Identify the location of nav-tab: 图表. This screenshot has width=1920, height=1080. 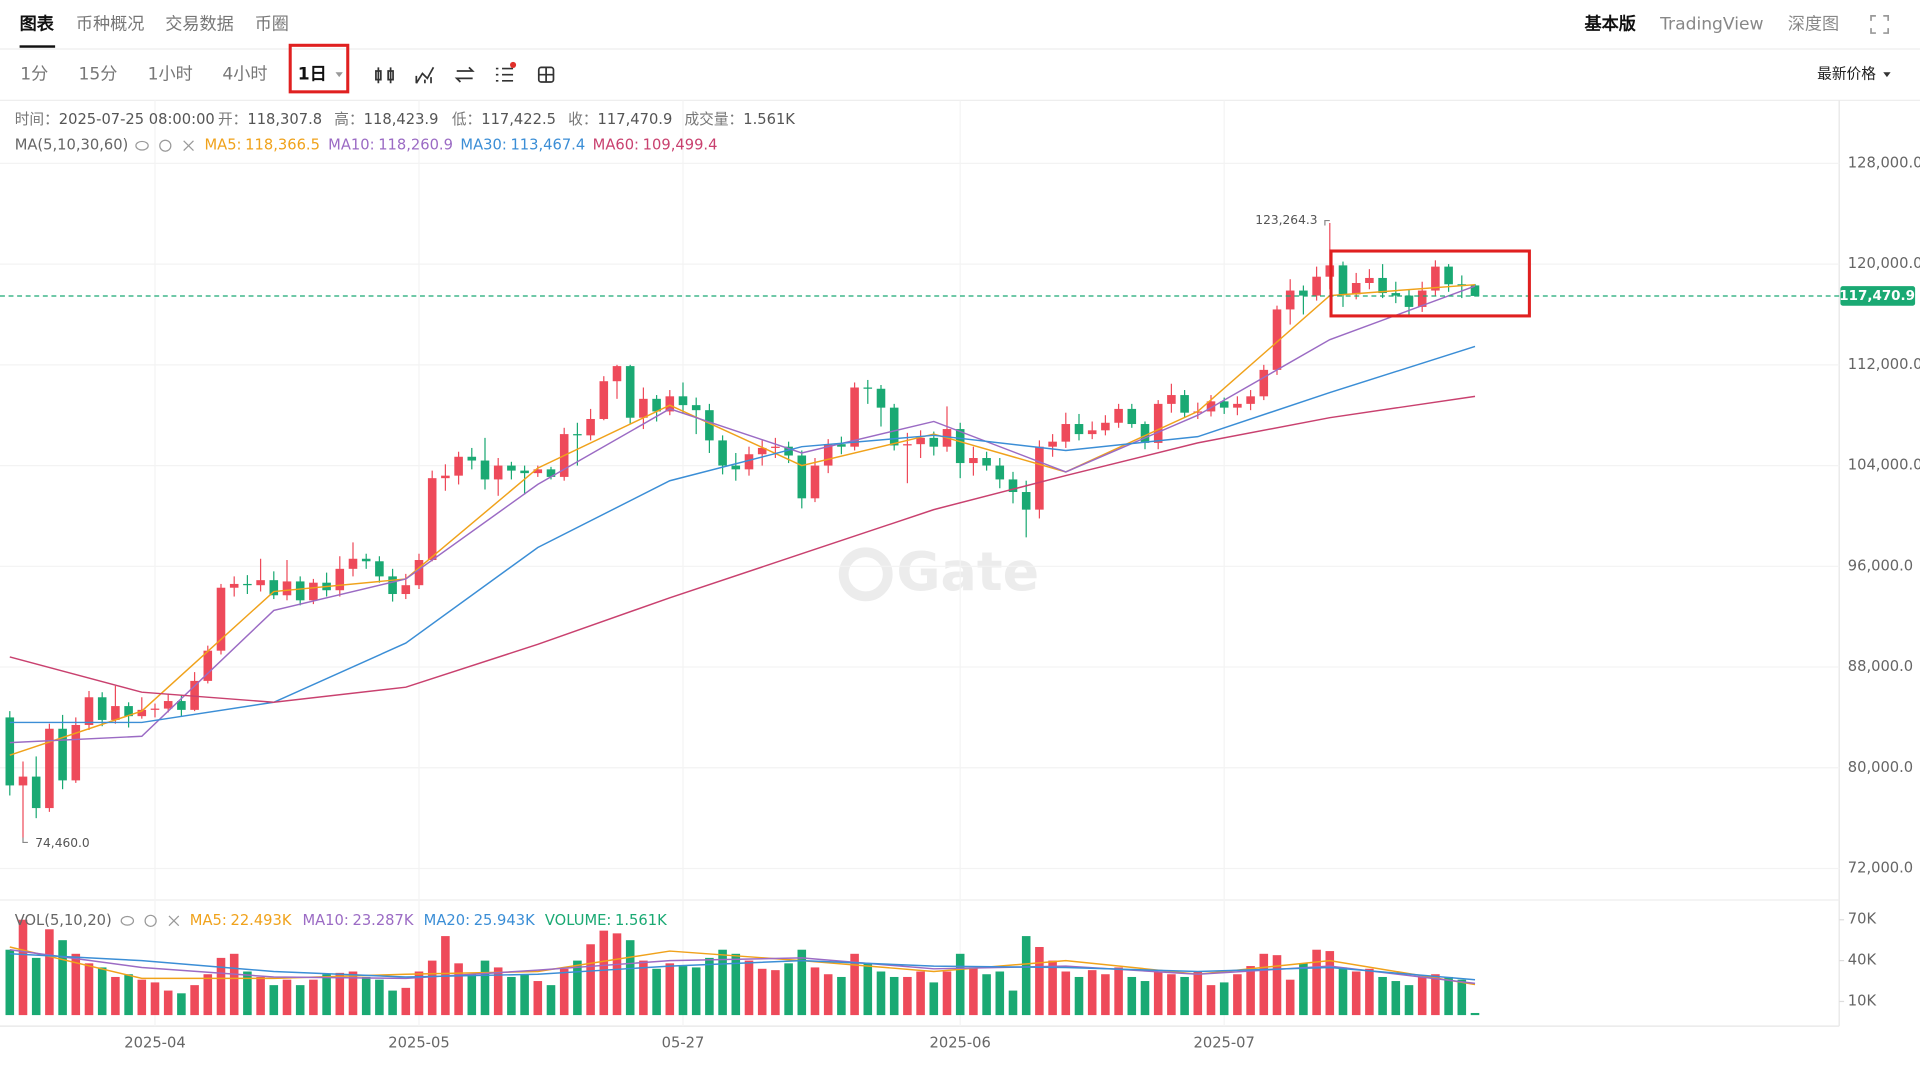
(37, 23).